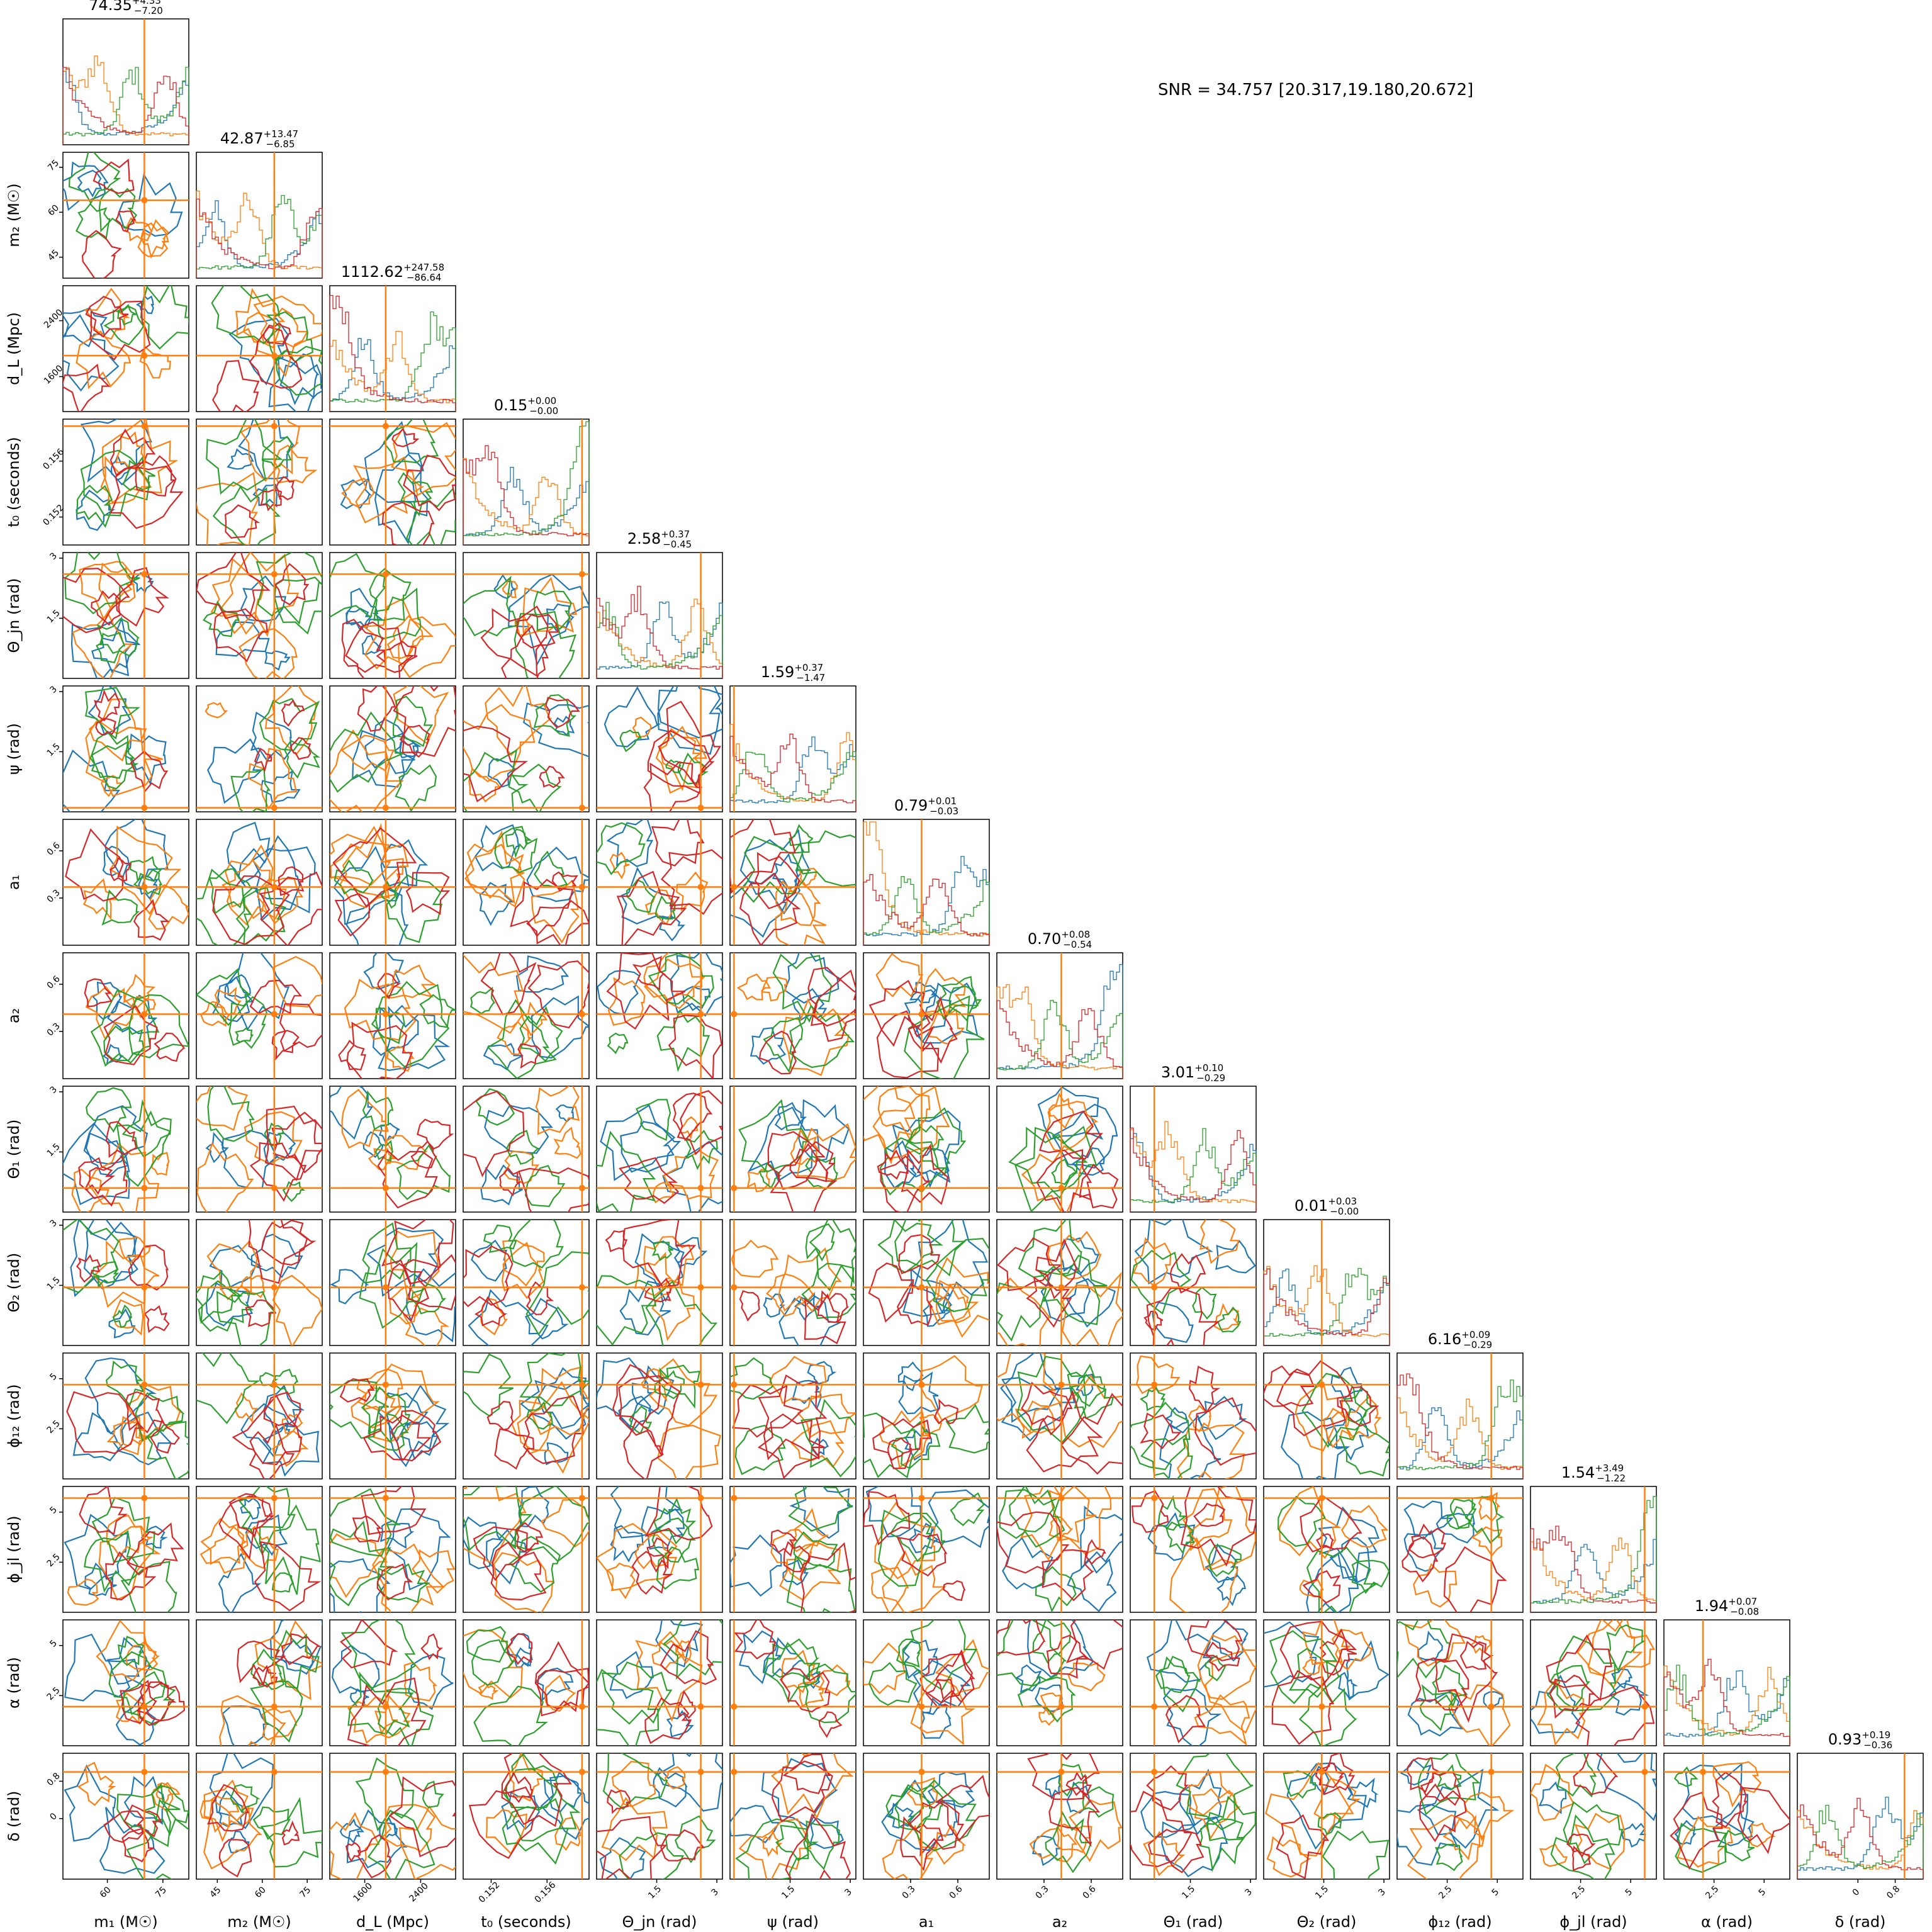  Describe the element at coordinates (53, 896) in the screenshot. I see `y-tick-label: 0.3` at that location.